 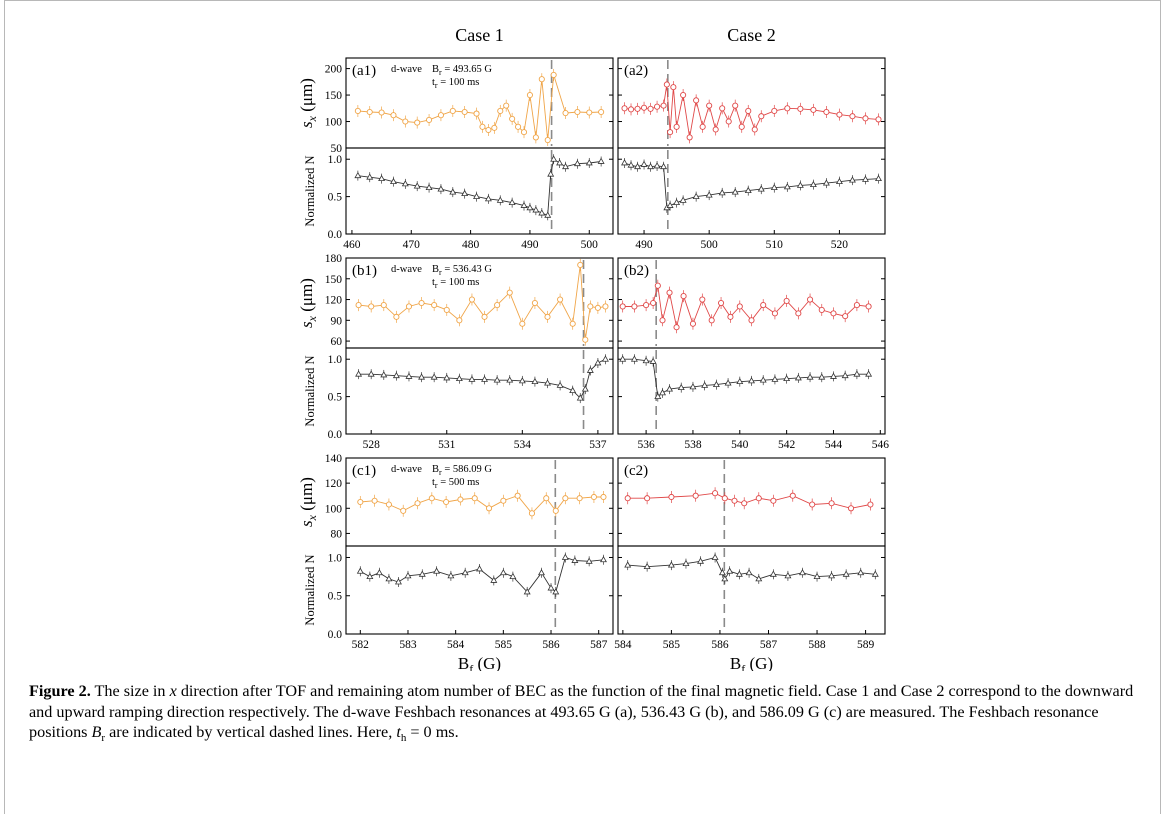 What do you see at coordinates (308, 303) in the screenshot?
I see `y-axis-label-sx-b1: sx (μm)` at bounding box center [308, 303].